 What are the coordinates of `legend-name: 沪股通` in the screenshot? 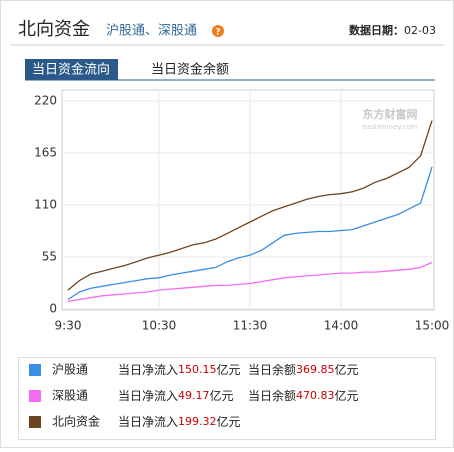 It's located at (70, 370).